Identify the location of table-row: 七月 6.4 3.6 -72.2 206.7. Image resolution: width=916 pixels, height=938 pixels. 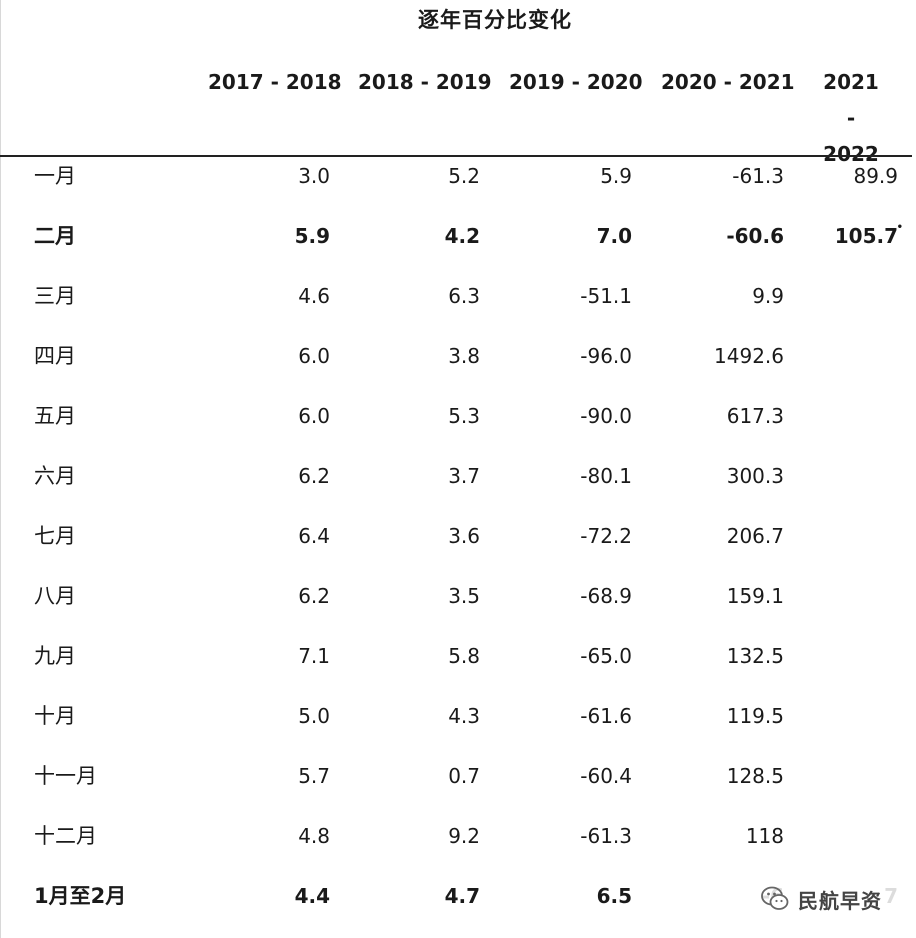
(458, 546).